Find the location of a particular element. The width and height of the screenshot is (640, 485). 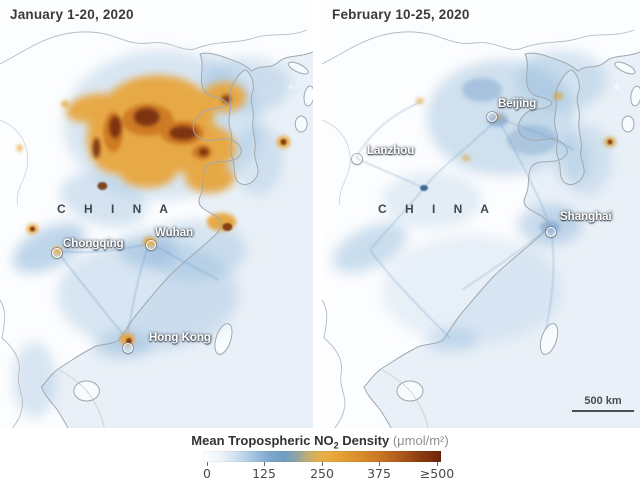

legend-tick-label-4: ≥500 is located at coordinates (437, 473).